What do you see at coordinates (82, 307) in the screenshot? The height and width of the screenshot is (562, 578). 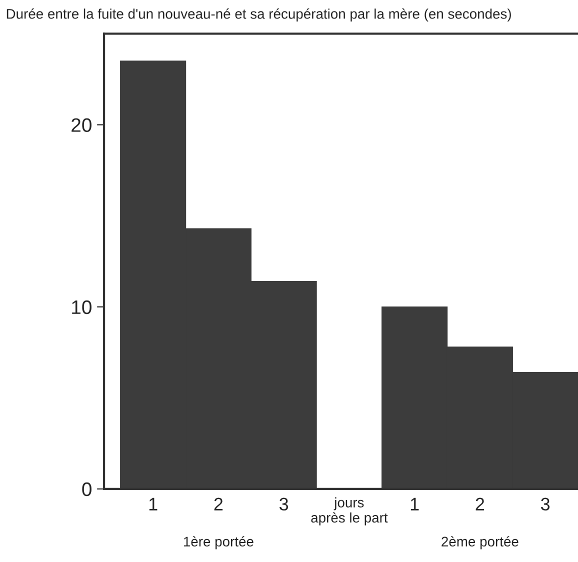 I see `y-tick-label: 10` at bounding box center [82, 307].